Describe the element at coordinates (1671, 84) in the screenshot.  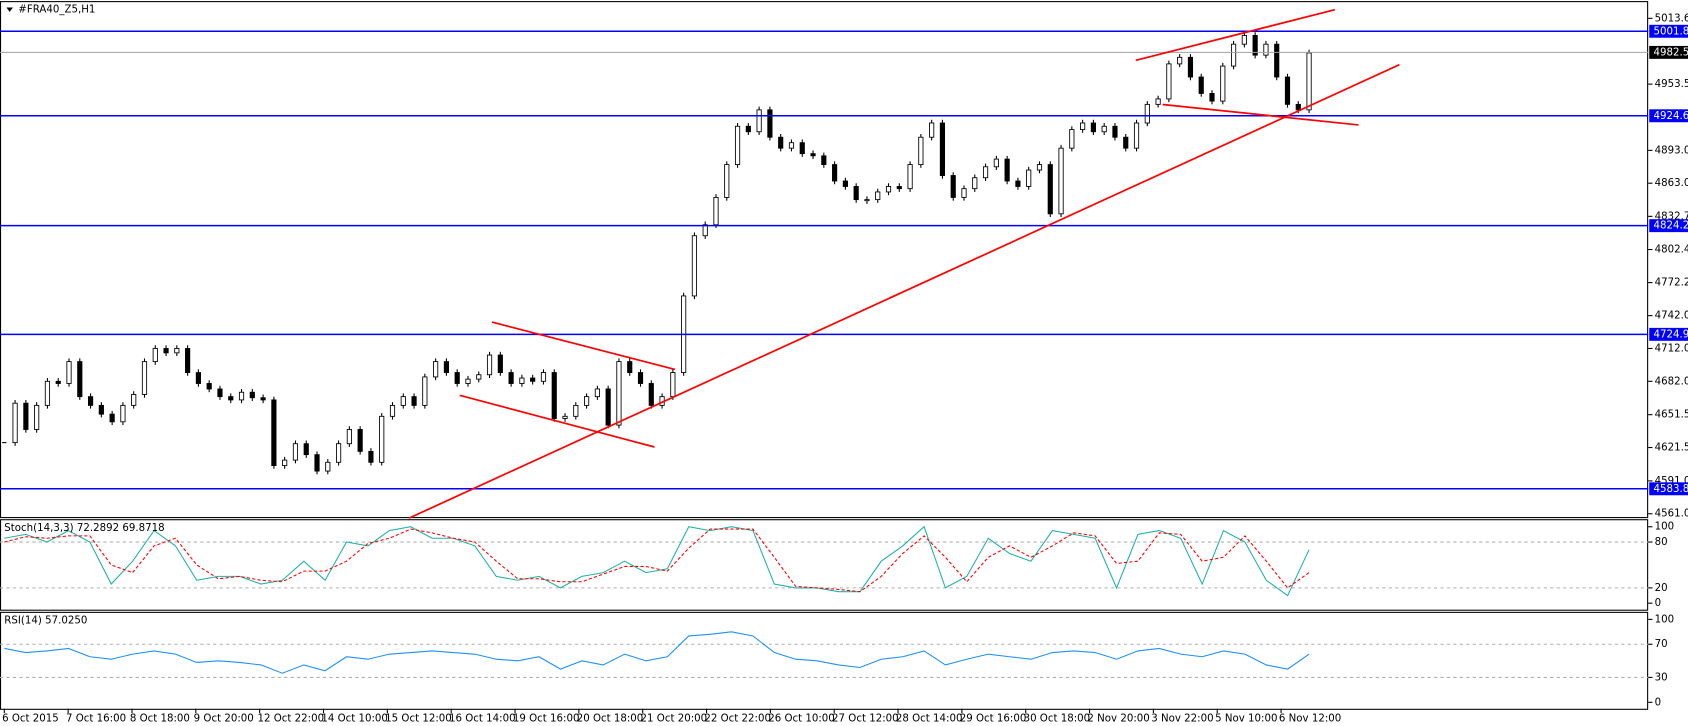
I see `y-tick-label: 4953.5` at that location.